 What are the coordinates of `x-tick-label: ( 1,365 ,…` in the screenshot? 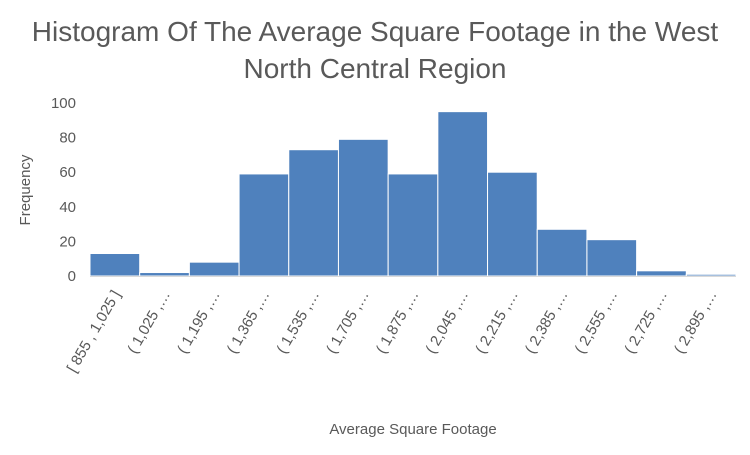 It's located at (249, 322).